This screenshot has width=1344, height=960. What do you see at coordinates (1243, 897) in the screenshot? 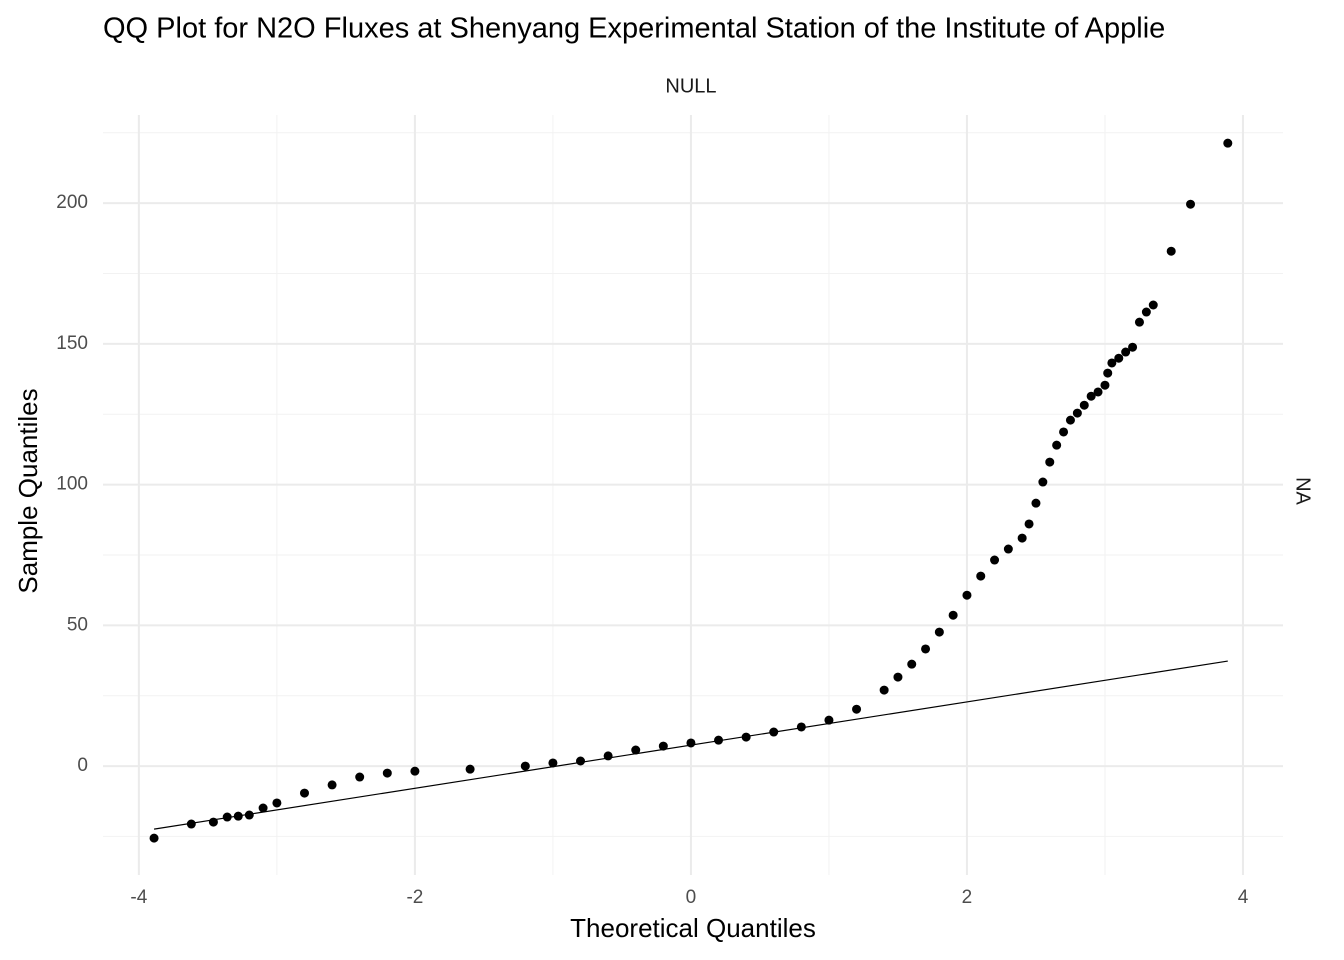
I see `x-tick-label: 4` at bounding box center [1243, 897].